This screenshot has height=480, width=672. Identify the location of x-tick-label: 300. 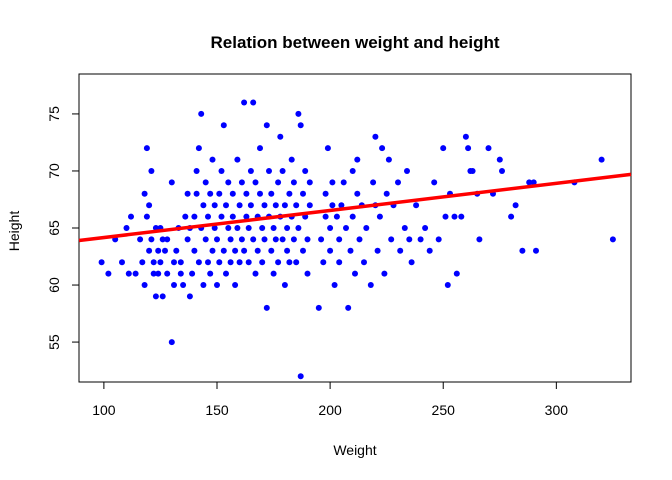
(557, 410).